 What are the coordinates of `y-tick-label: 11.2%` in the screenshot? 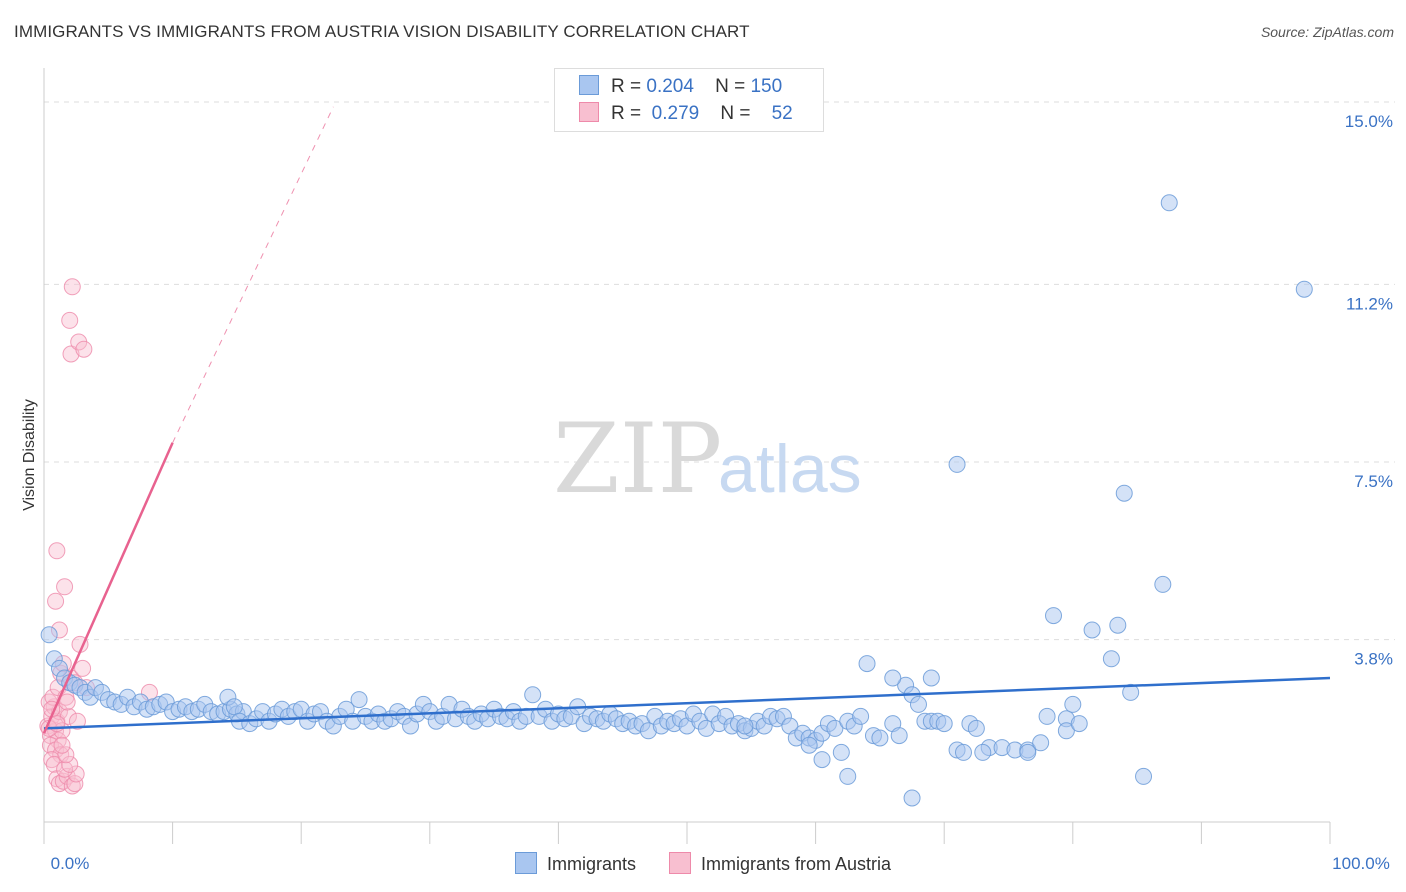 It's located at (1369, 303).